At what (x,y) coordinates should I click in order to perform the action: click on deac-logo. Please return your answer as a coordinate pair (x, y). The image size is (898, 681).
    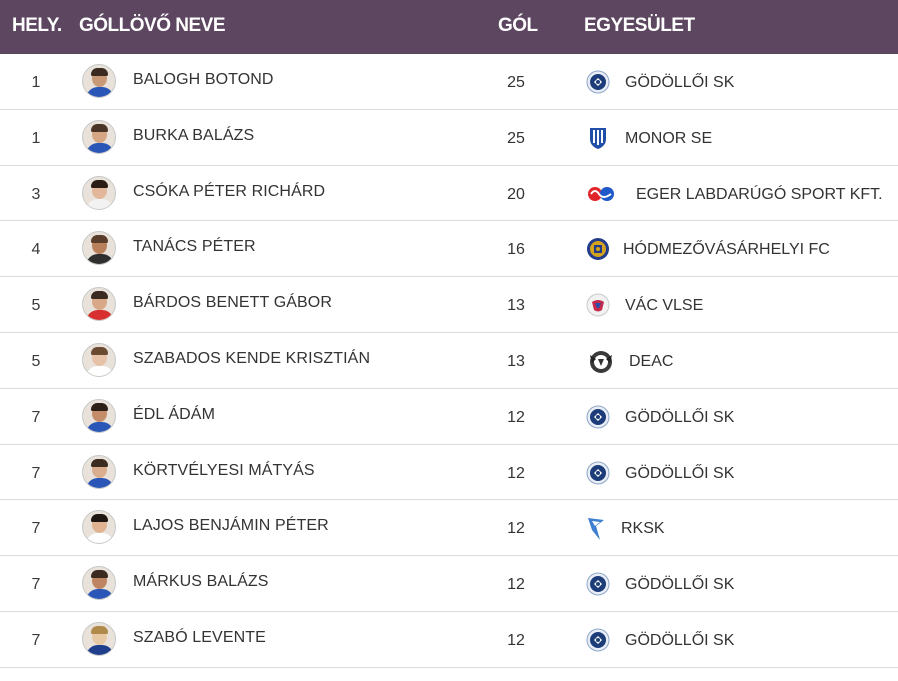
    Looking at the image, I should click on (599, 361).